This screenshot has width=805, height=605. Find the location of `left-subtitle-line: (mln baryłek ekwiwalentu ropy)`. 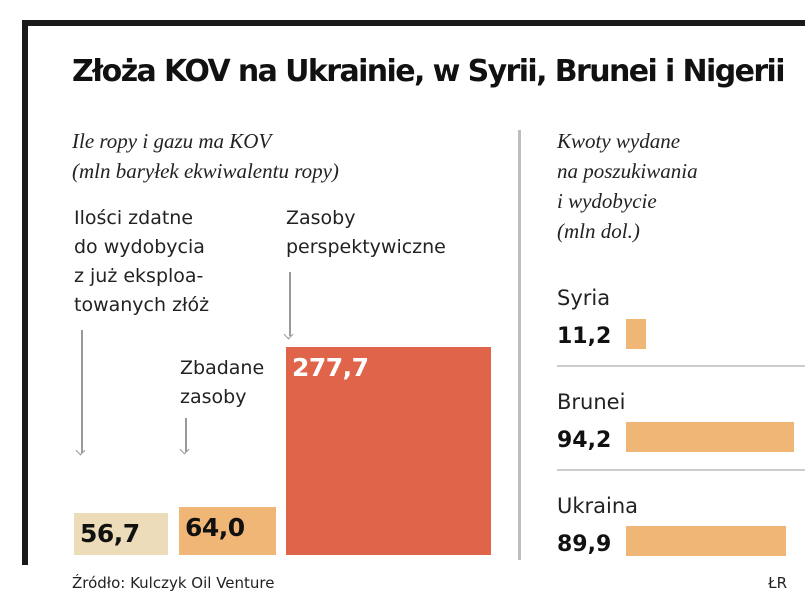

left-subtitle-line: (mln baryłek ekwiwalentu ropy) is located at coordinates (205, 171).